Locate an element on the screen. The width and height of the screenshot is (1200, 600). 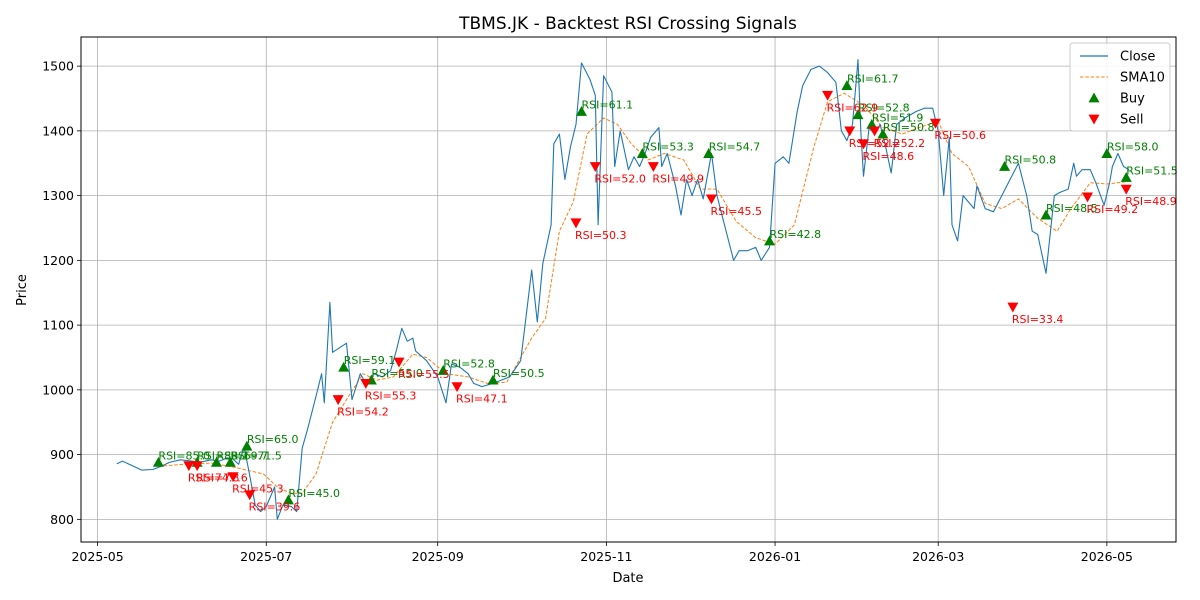
sell-annotation: RSI=33.4 is located at coordinates (1038, 319).